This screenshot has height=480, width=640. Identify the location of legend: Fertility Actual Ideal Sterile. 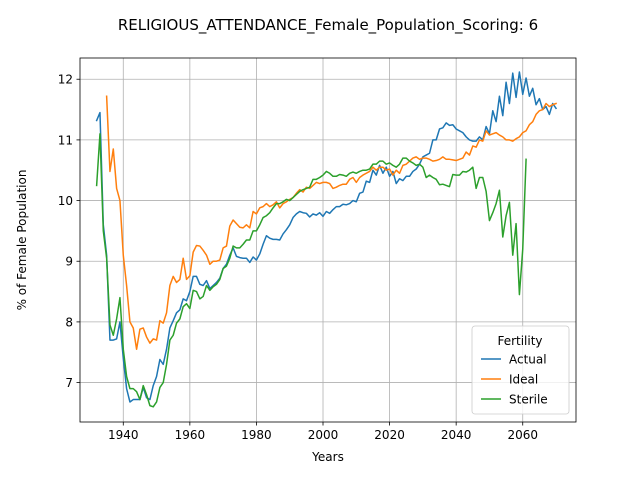
(520, 370).